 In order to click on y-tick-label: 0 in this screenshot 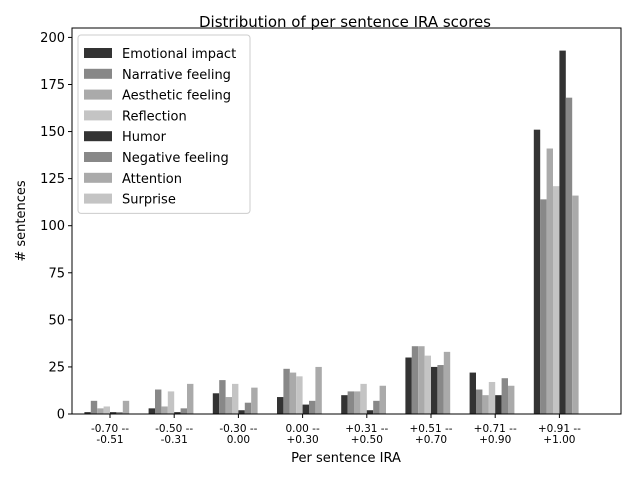, I will do `click(61, 415)`.